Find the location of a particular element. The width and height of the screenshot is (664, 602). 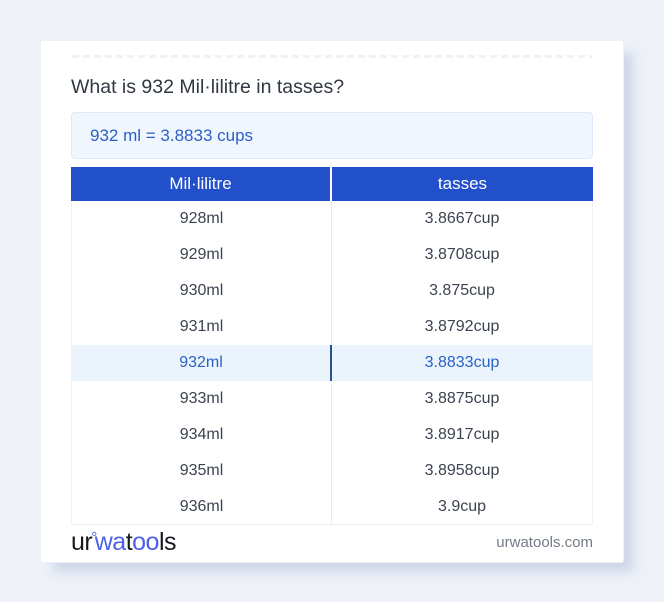

ml-value: 932ml is located at coordinates (201, 363).